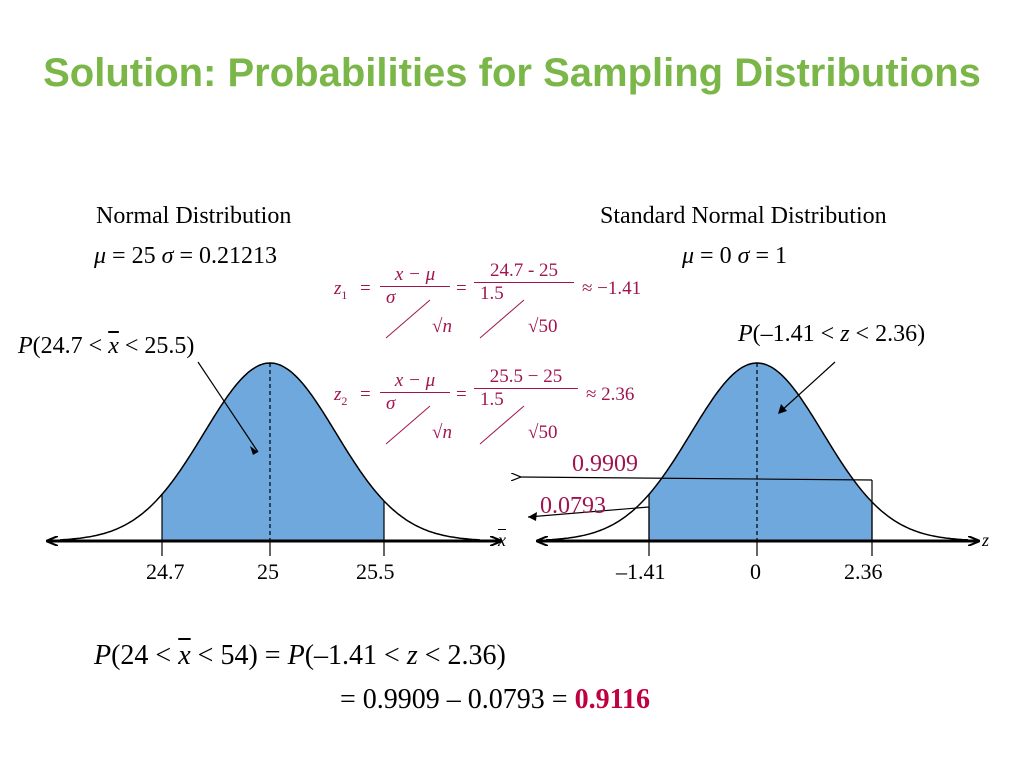 The image size is (1024, 768). What do you see at coordinates (365, 394) in the screenshot?
I see `z2-equals: =` at bounding box center [365, 394].